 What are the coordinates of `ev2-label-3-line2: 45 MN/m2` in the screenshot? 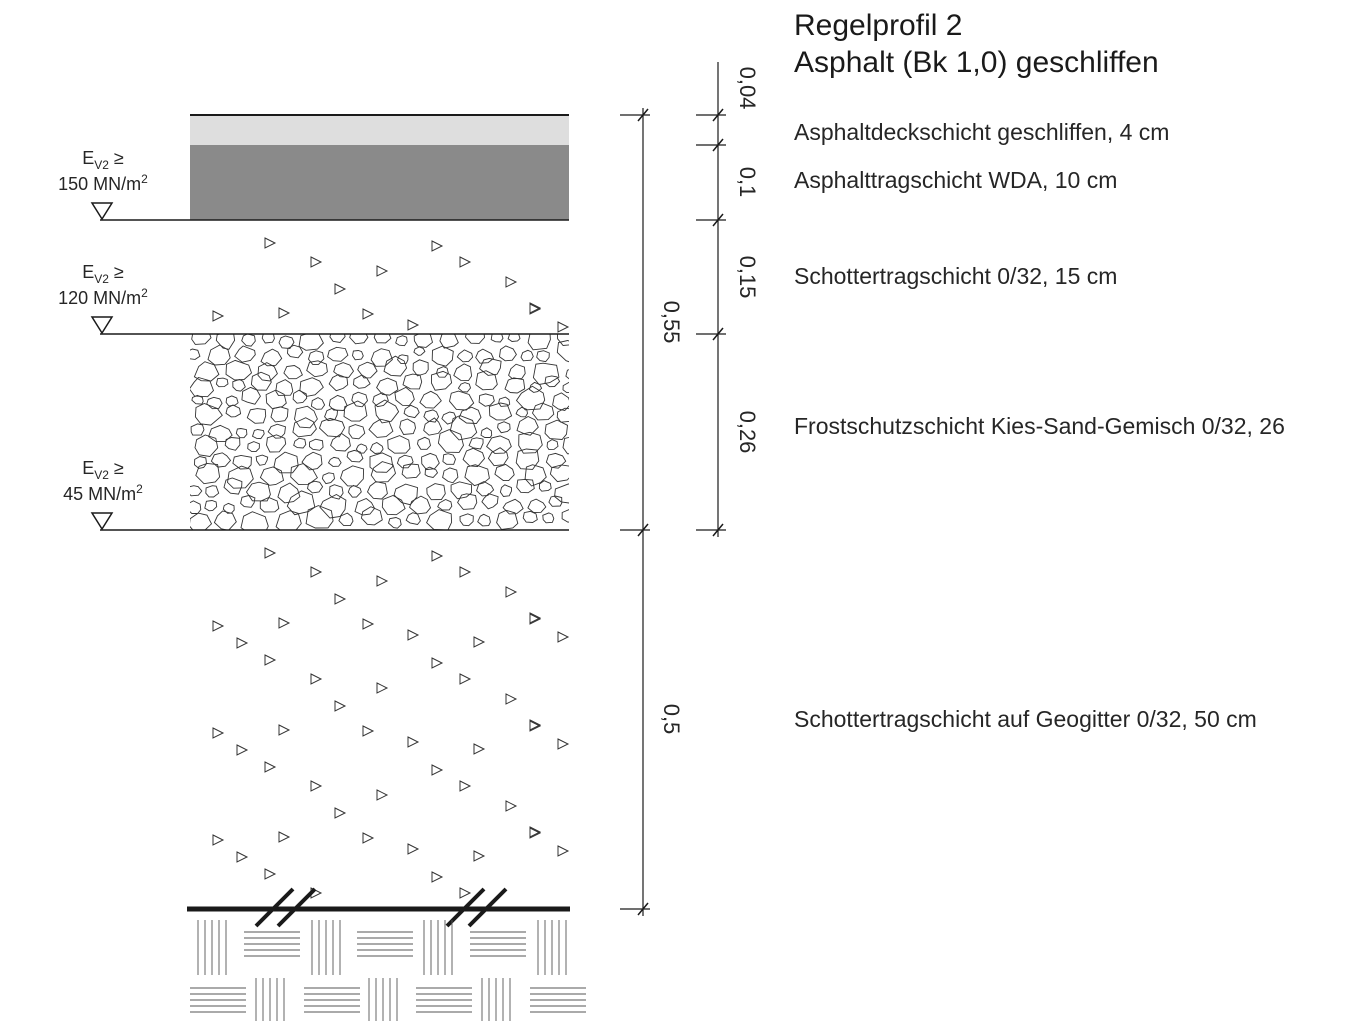 It's located at (103, 493).